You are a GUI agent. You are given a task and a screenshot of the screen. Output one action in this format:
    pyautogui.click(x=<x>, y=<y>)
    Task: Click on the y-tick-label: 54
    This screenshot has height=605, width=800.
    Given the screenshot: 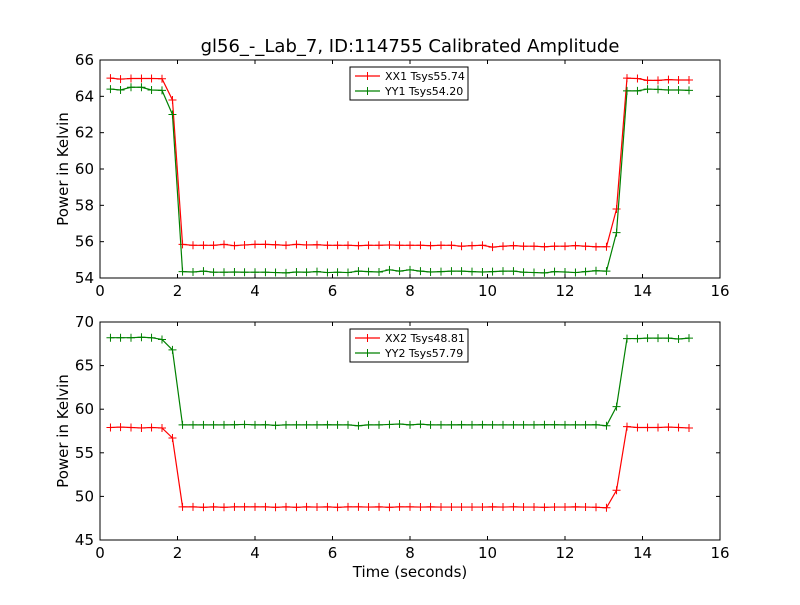 What is the action you would take?
    pyautogui.click(x=84, y=278)
    